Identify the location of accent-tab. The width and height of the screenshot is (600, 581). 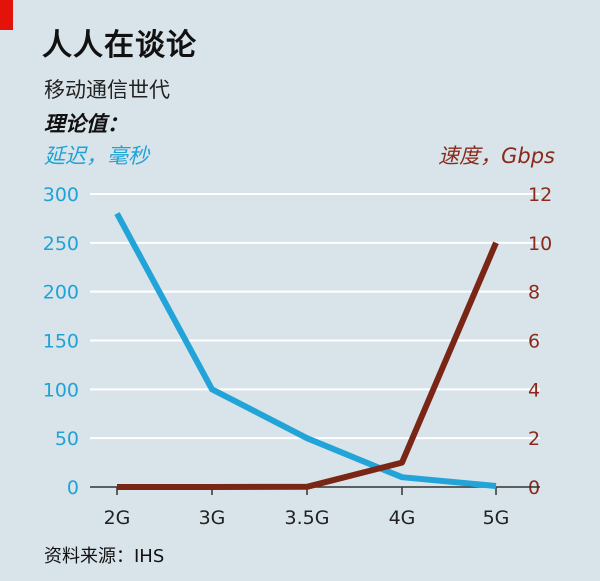
(6, 15).